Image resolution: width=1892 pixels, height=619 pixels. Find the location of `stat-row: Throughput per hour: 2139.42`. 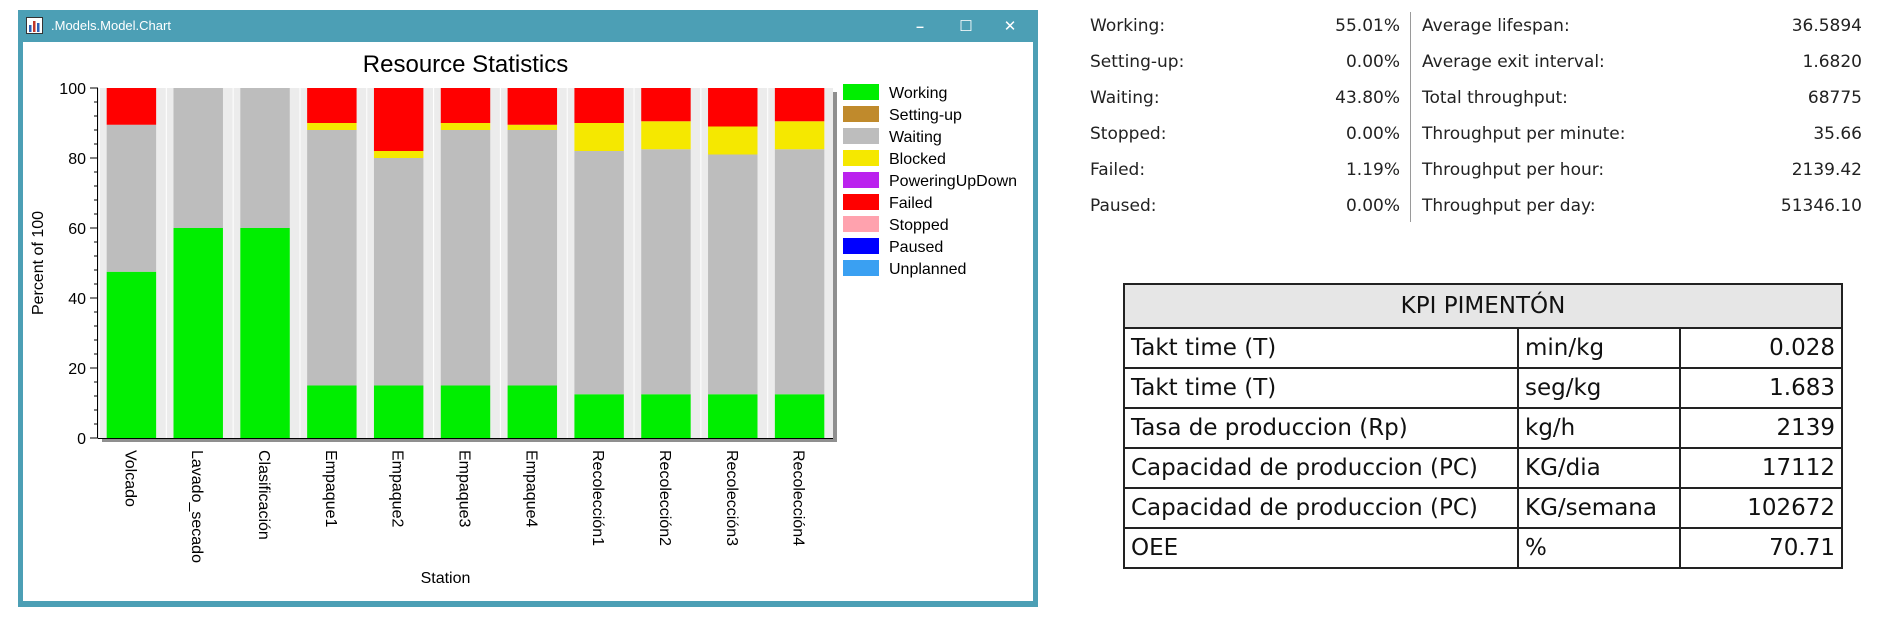

stat-row: Throughput per hour: 2139.42 is located at coordinates (1642, 170).